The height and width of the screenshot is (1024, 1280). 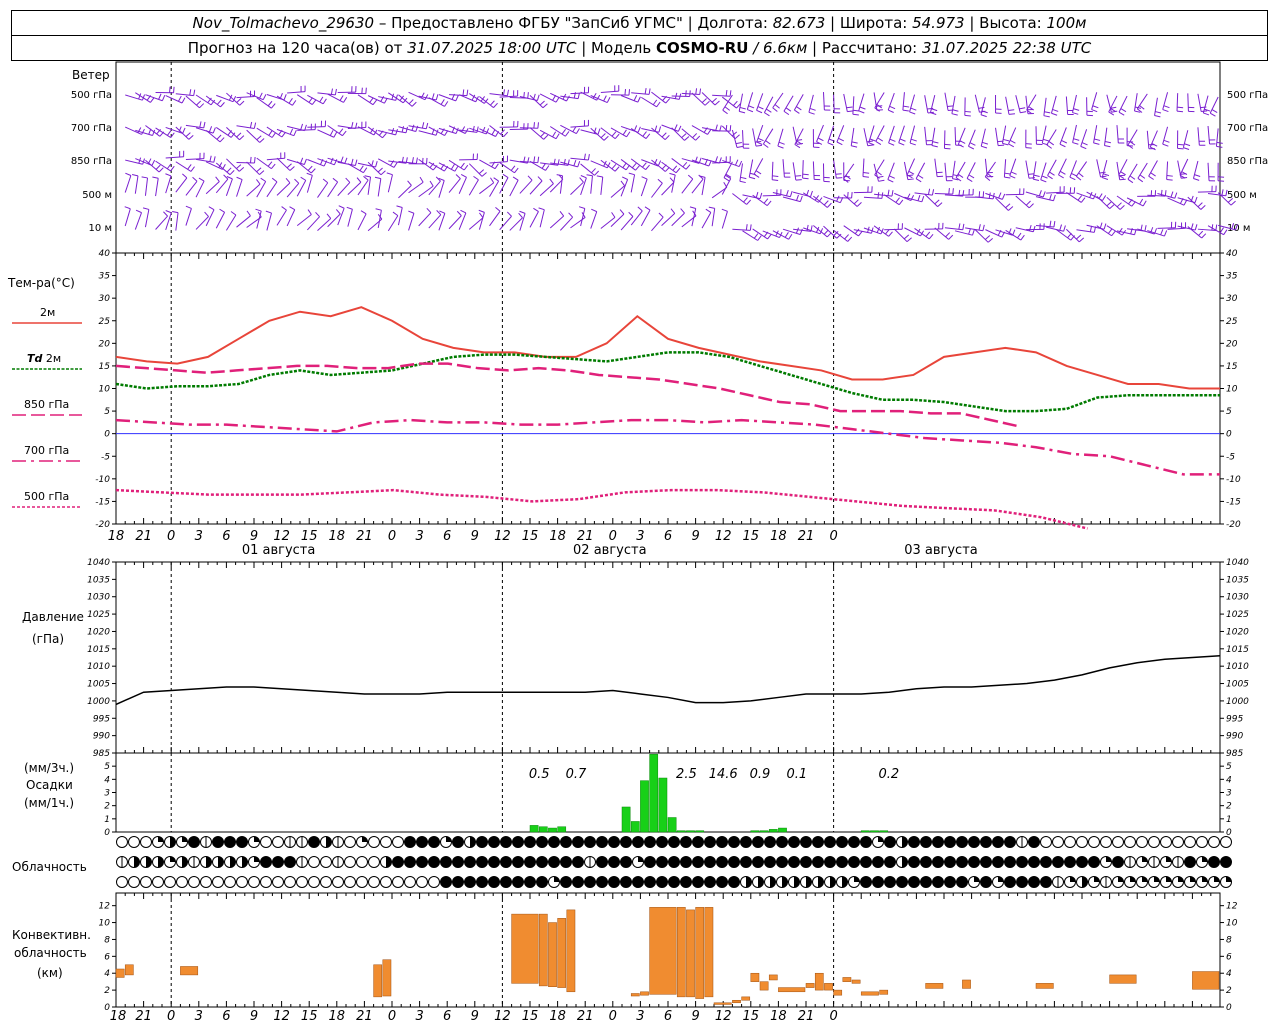 I want to click on temp-tick-label-left: -20, so click(x=102, y=525).